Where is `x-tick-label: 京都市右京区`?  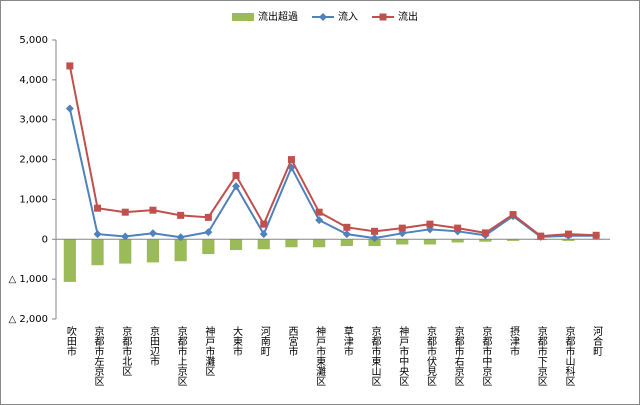 x-tick-label: 京都市右京区 is located at coordinates (458, 355).